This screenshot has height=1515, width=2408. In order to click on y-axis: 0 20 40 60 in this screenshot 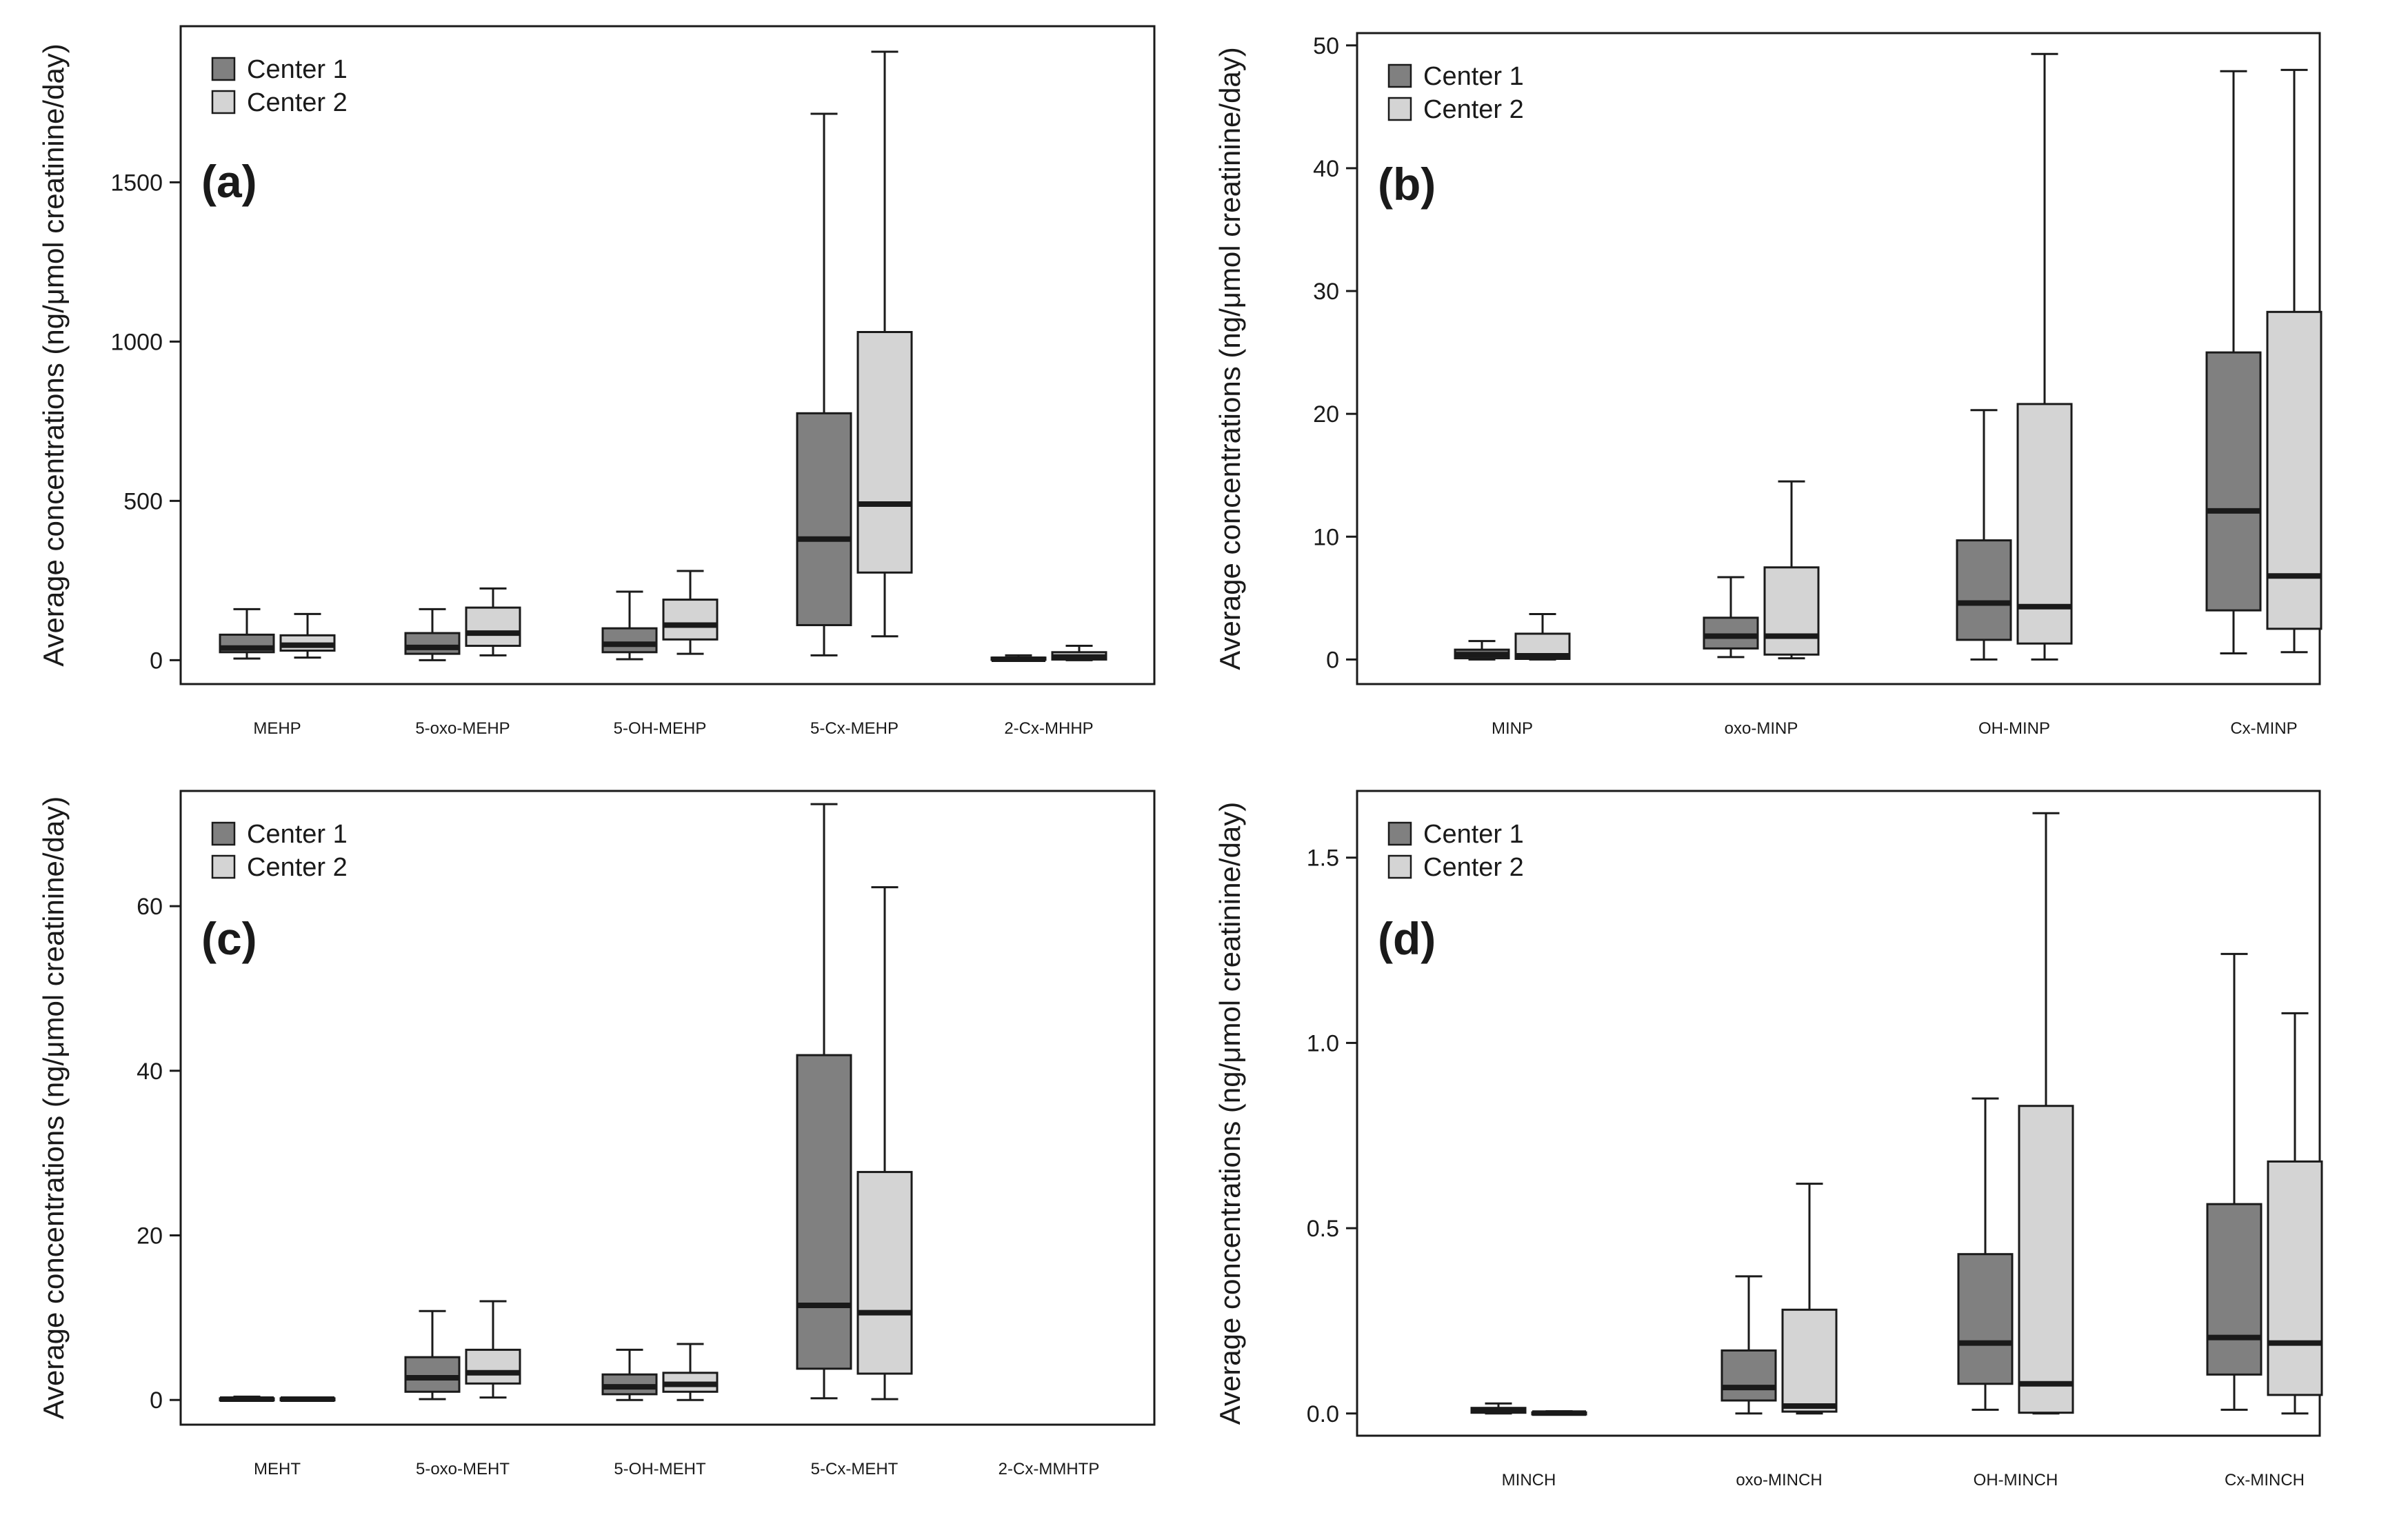, I will do `click(159, 1154)`.